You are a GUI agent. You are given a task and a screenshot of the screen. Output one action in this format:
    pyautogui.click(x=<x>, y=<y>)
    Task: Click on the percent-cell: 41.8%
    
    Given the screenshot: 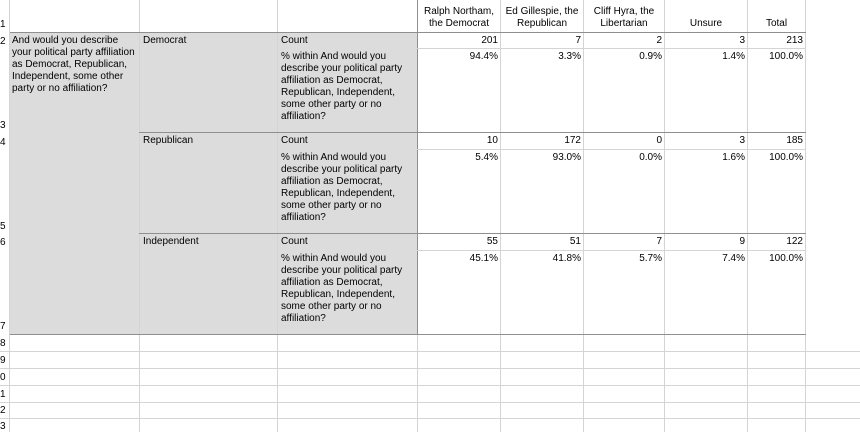 What is the action you would take?
    pyautogui.click(x=566, y=258)
    